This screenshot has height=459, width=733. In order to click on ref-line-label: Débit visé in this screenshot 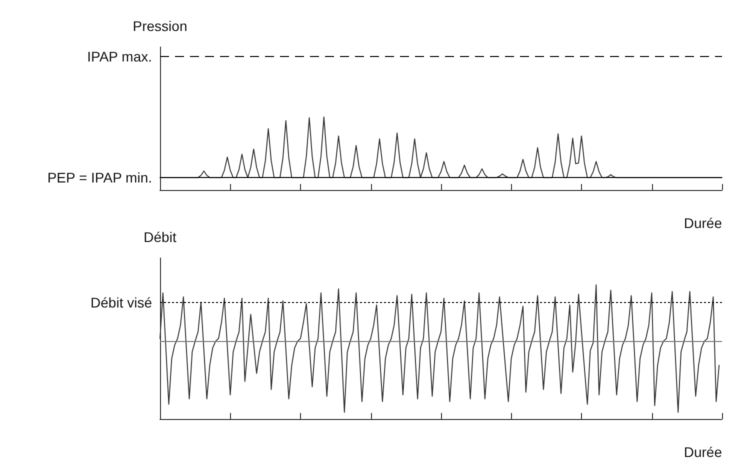, I will do `click(121, 302)`.